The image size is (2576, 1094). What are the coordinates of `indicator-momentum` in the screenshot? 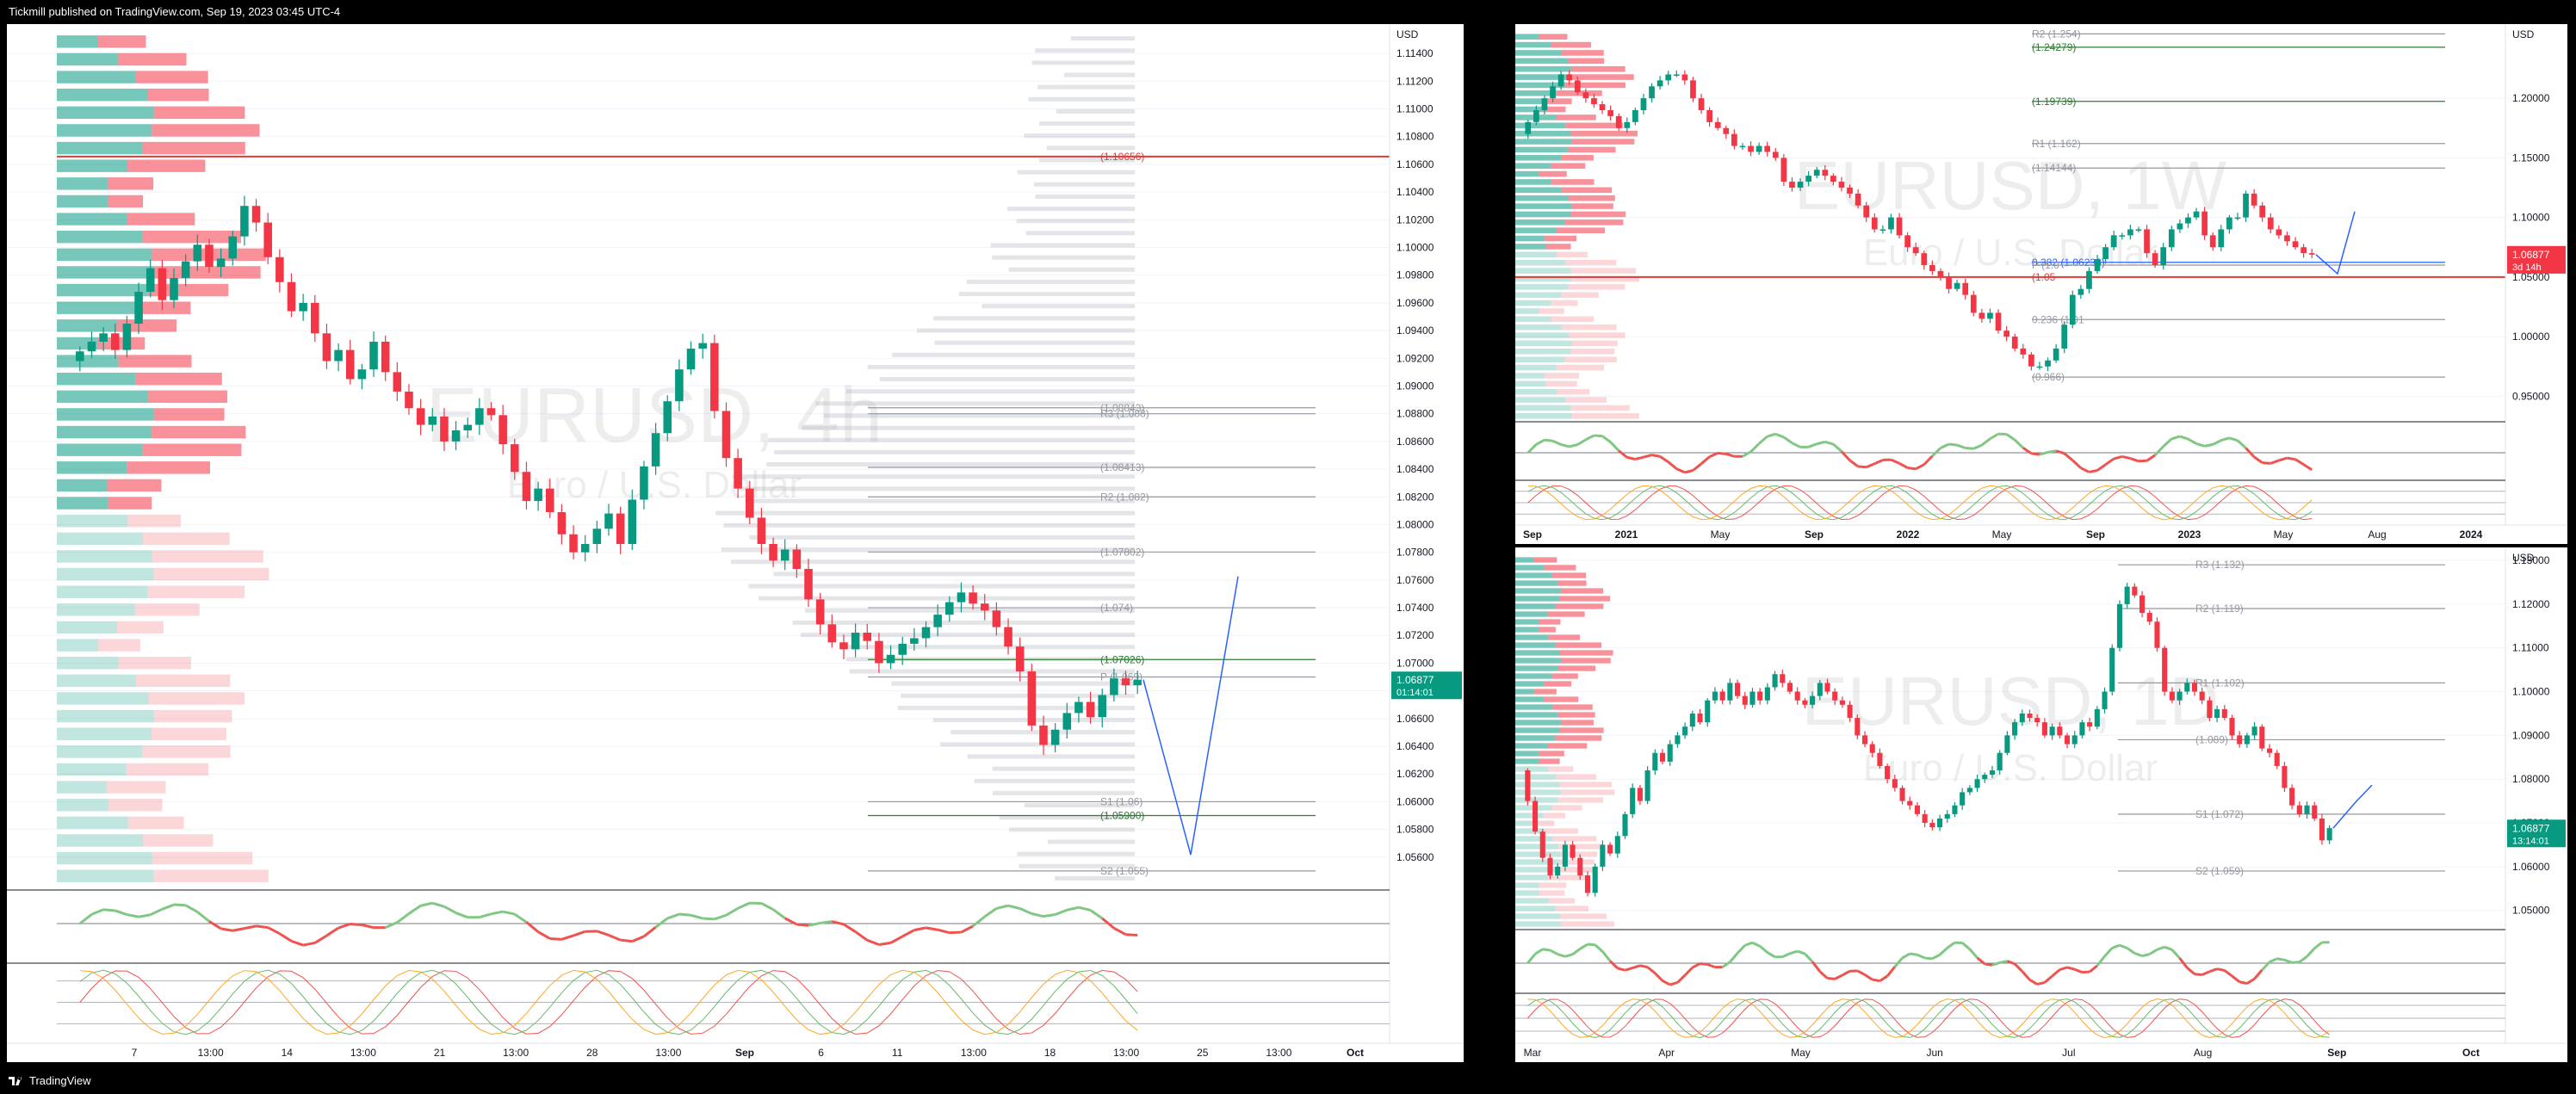 It's located at (698, 918).